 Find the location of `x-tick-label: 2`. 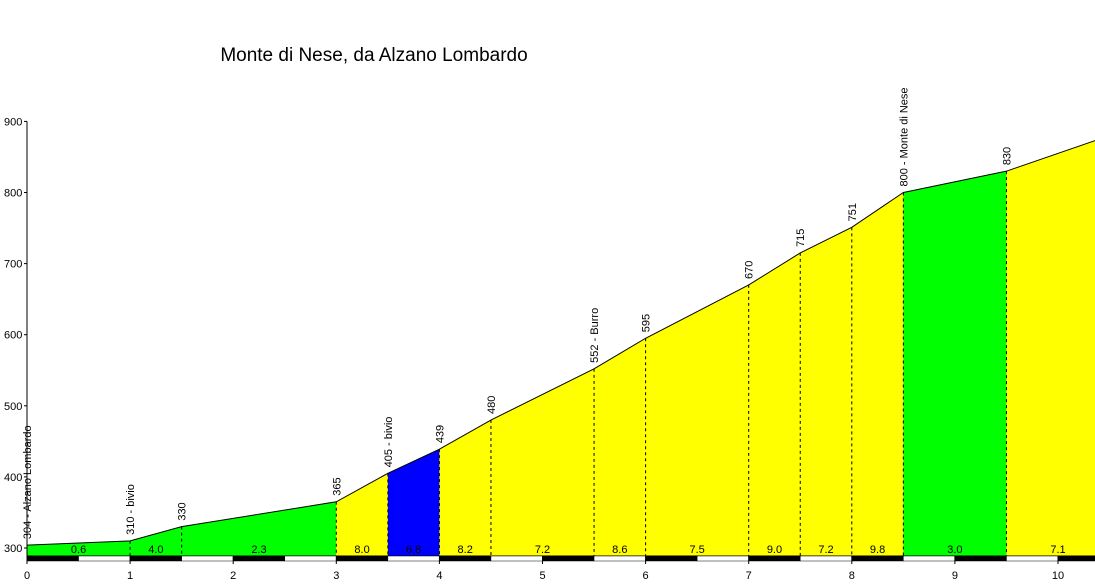

x-tick-label: 2 is located at coordinates (233, 576).